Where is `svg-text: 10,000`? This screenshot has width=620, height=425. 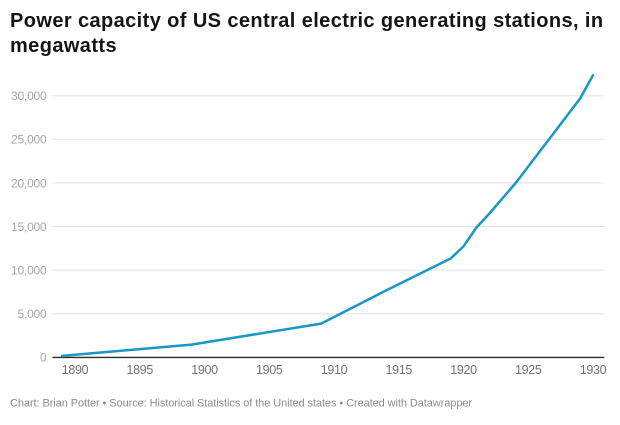 svg-text: 10,000 is located at coordinates (29, 271).